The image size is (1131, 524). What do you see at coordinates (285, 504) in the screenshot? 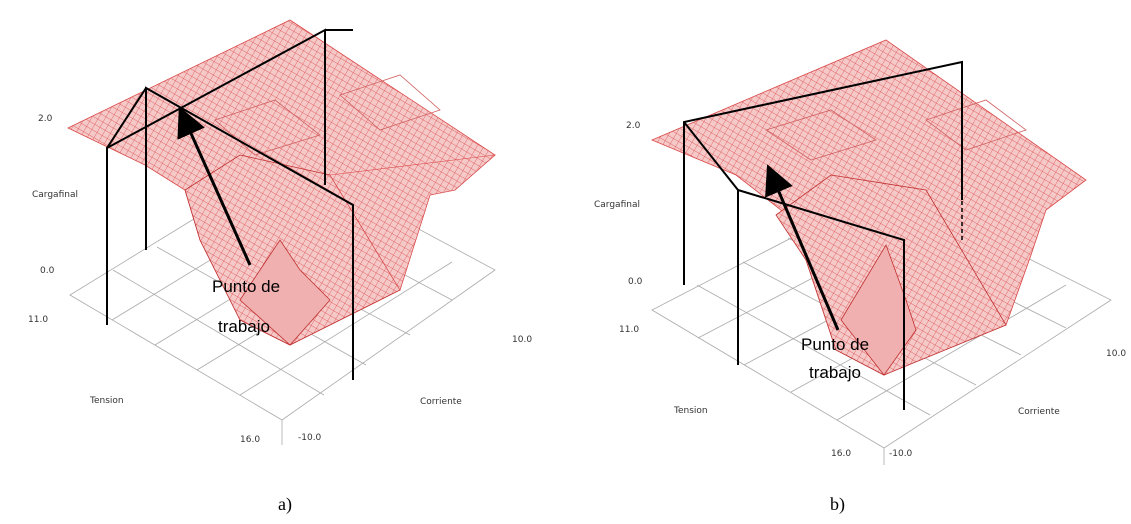
I see `caption-a: a)` at bounding box center [285, 504].